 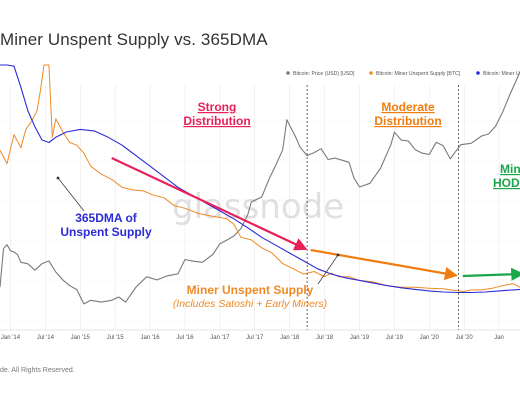 What do you see at coordinates (501, 74) in the screenshot?
I see `legend-entry: Bitcoin: Miner Un` at bounding box center [501, 74].